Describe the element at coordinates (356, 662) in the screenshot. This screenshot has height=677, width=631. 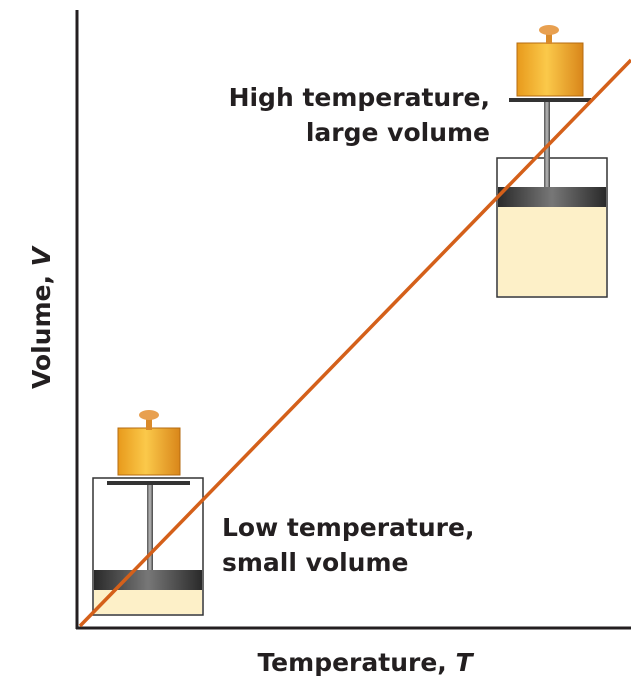
I see `x-axis-label-text: Temperature,` at that location.